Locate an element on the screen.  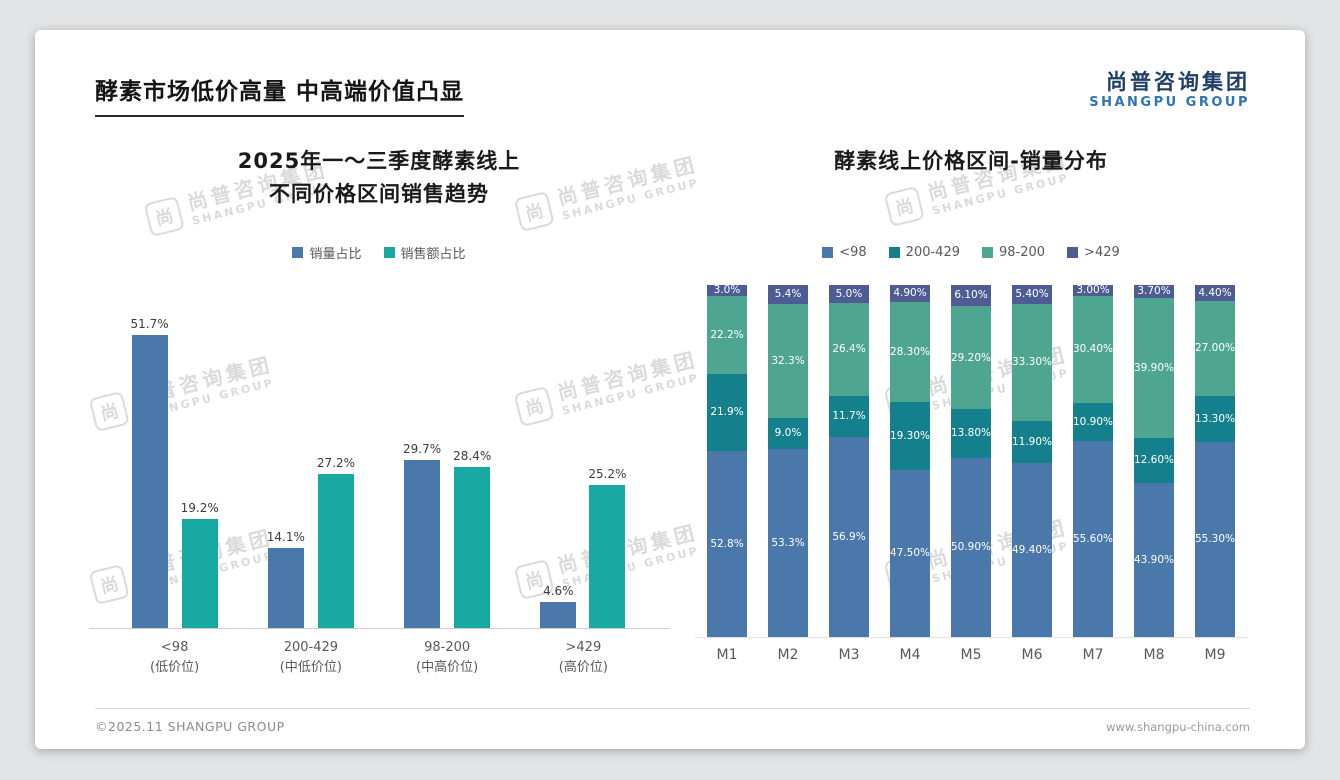
bar-segment: 11.90% is located at coordinates (1032, 442).